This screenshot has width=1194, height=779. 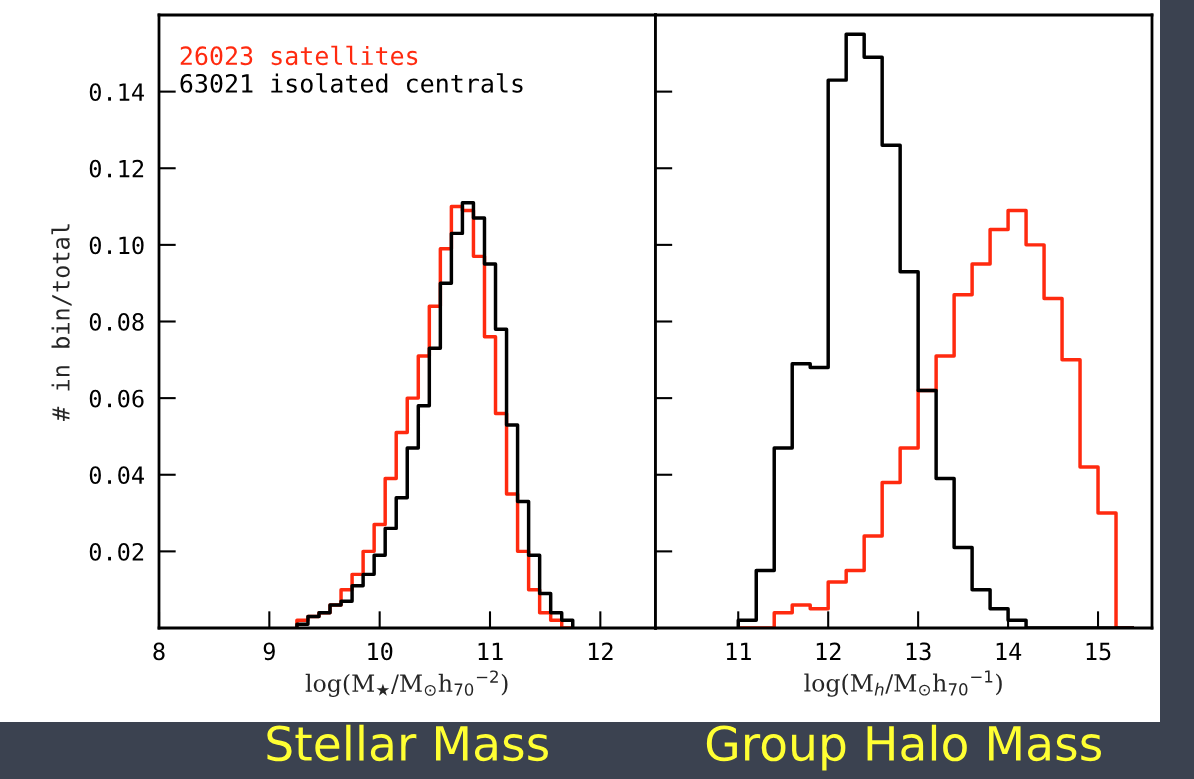 I want to click on x-tick-label: 8, so click(x=159, y=651).